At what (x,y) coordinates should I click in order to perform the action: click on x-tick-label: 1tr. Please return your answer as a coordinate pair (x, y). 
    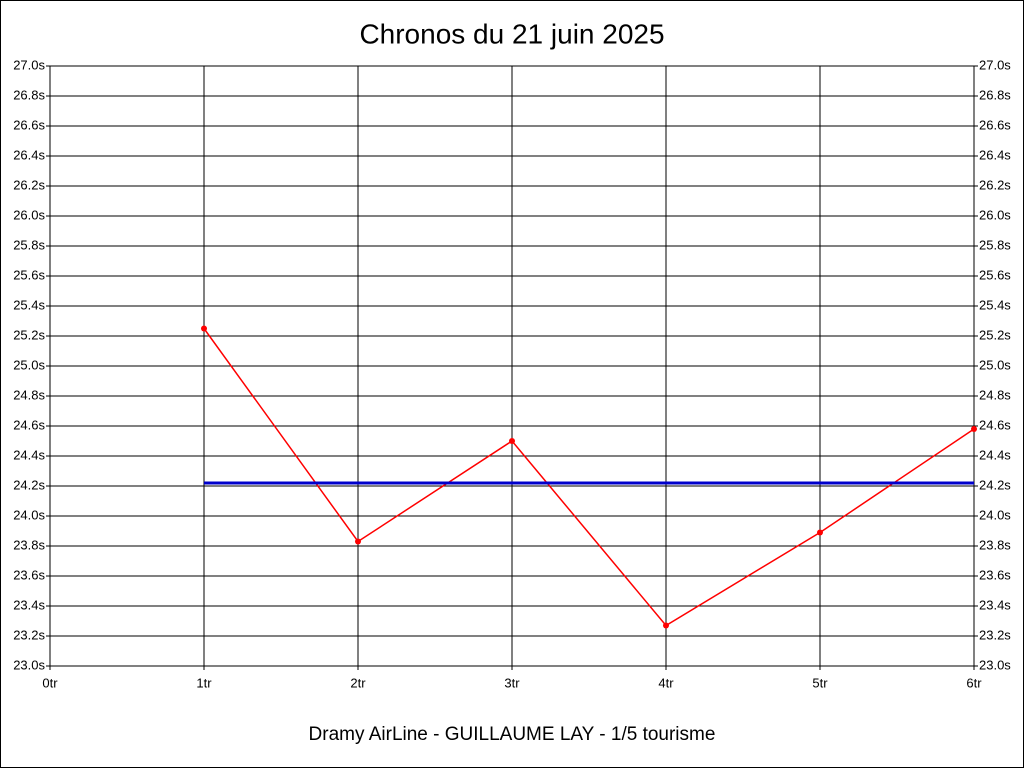
    Looking at the image, I should click on (204, 682).